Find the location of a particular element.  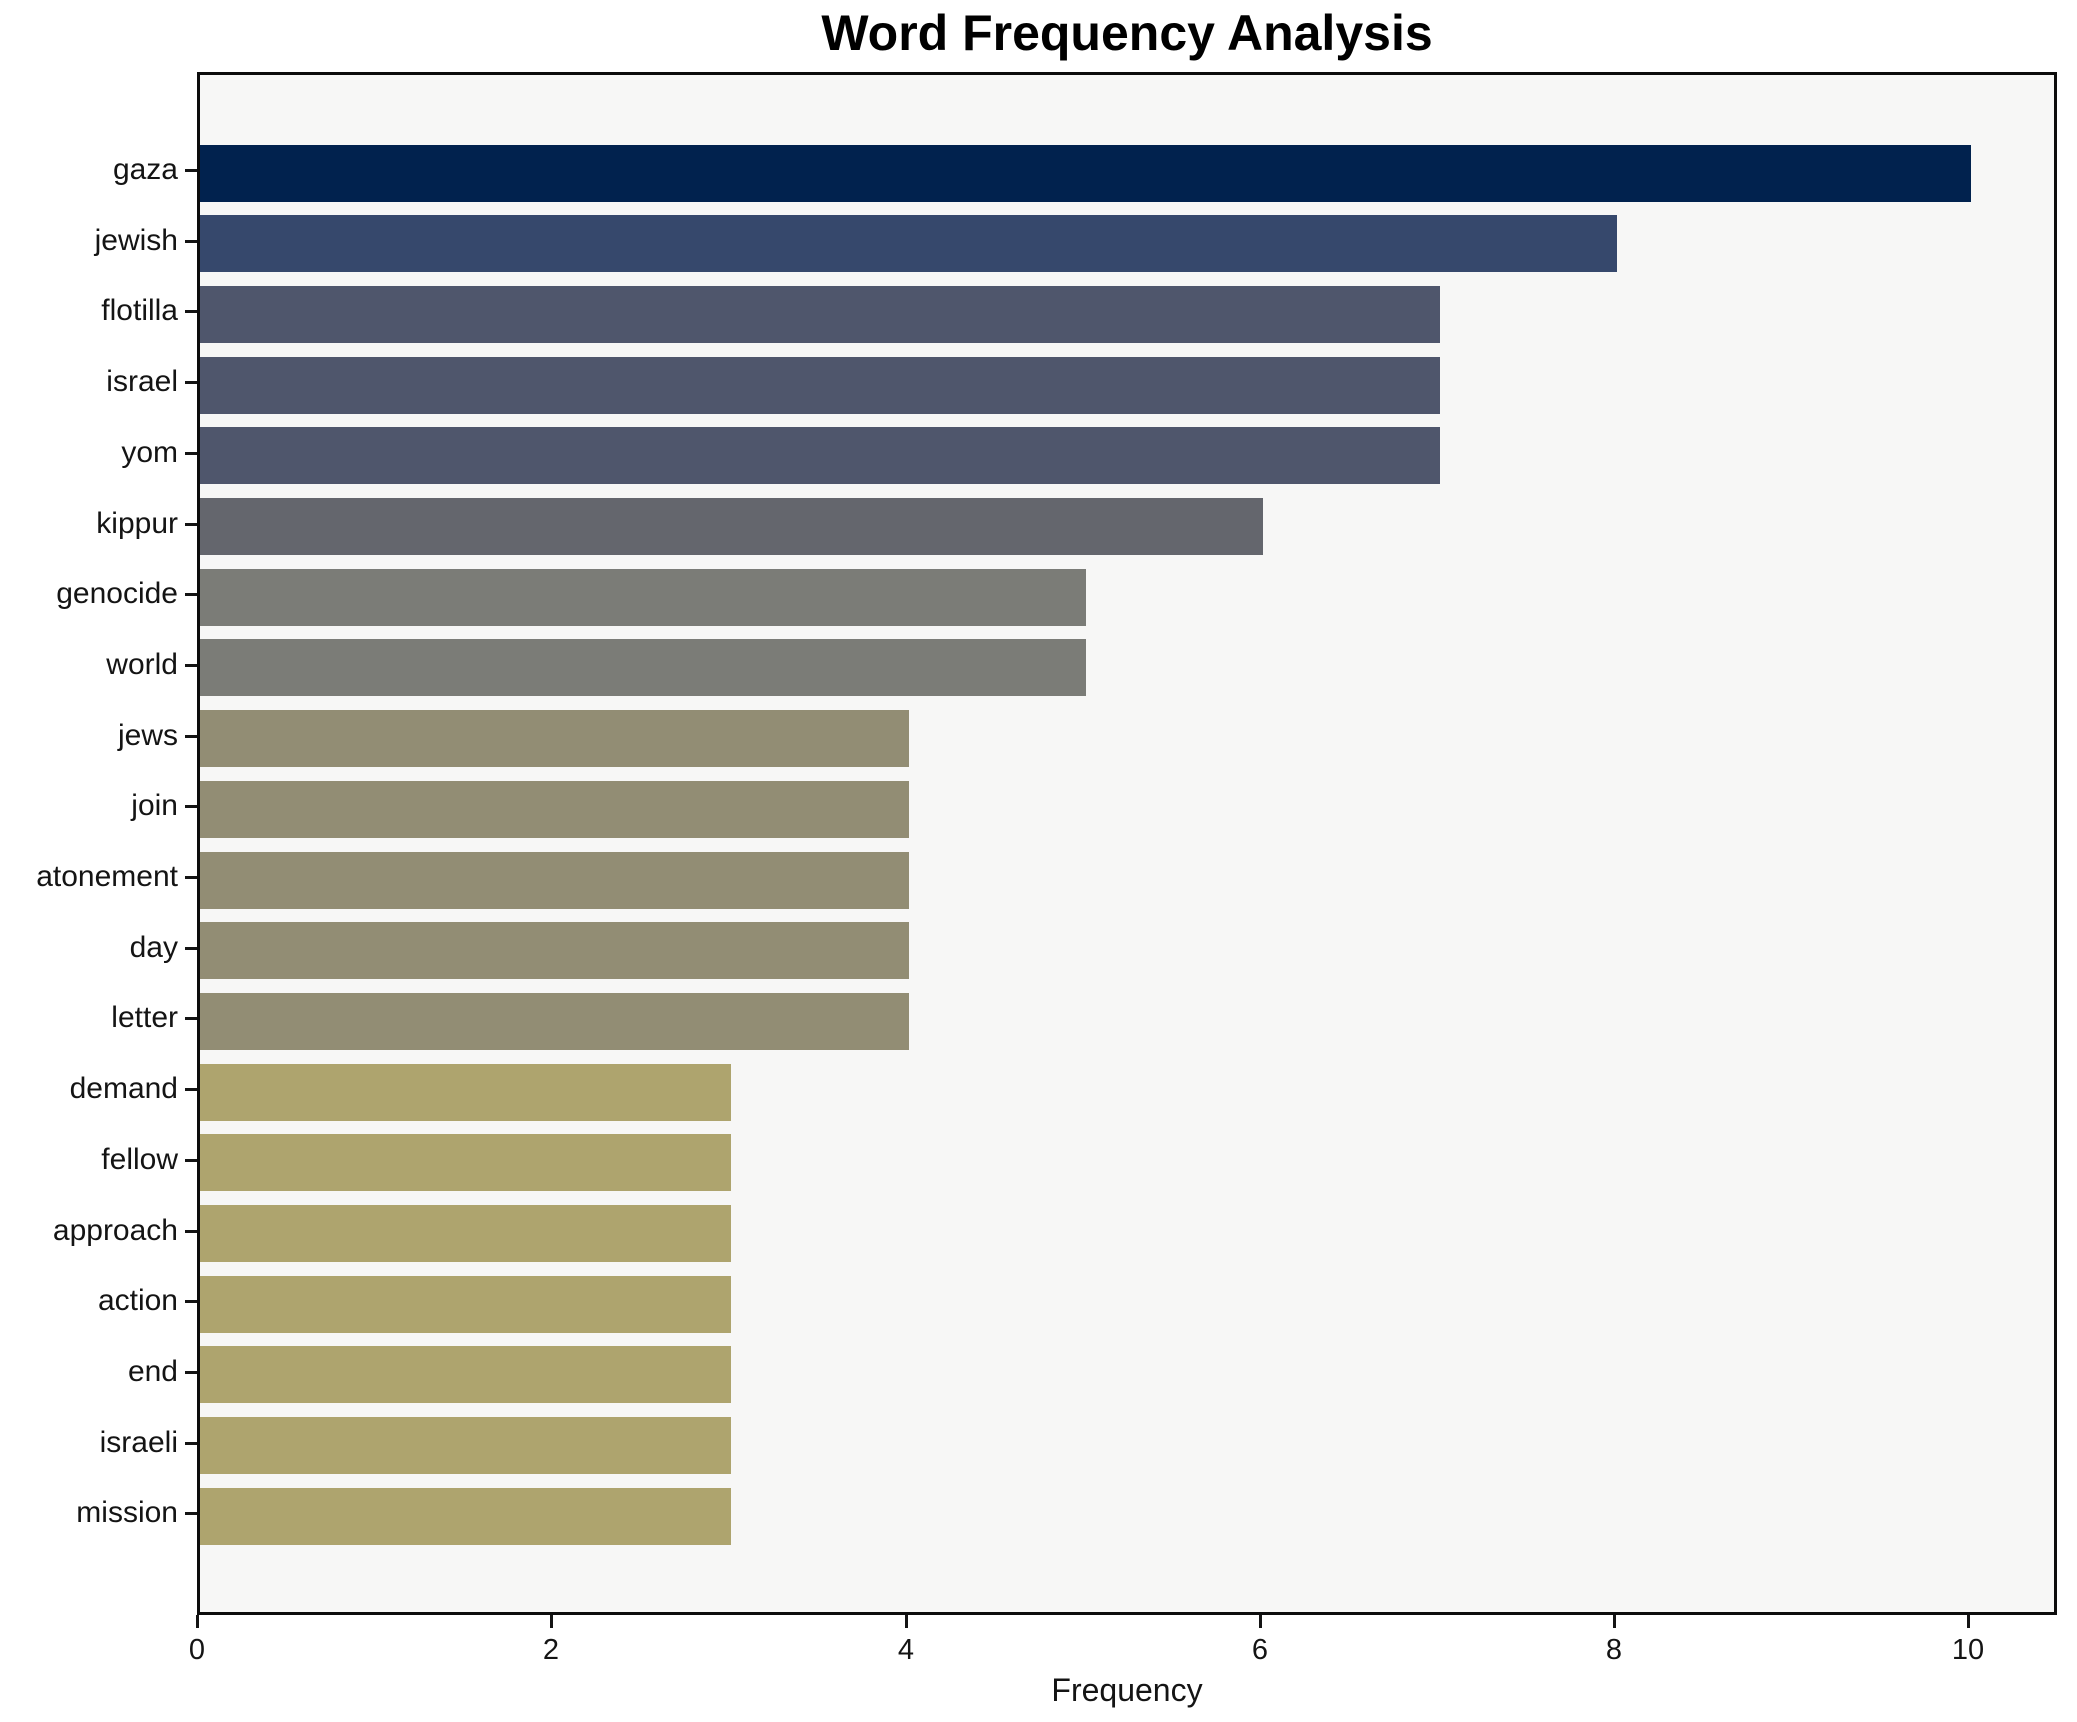

x-tick-label: 6 is located at coordinates (1260, 1650).